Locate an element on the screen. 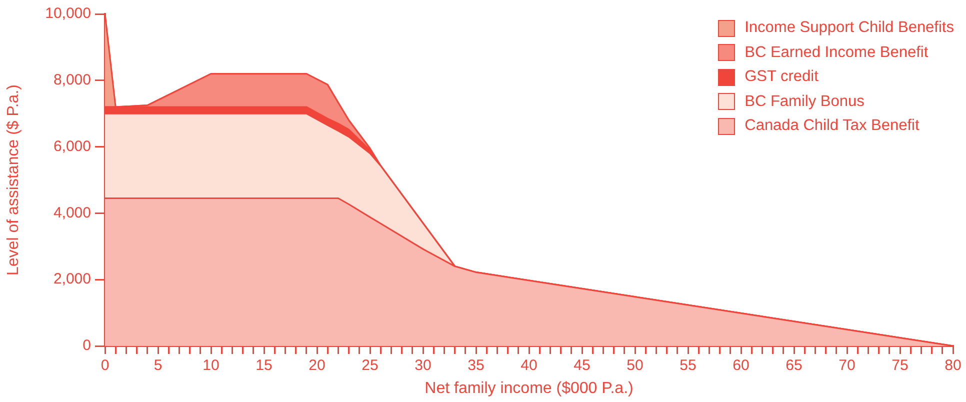 This screenshot has width=966, height=402. x-tick-label: 20 is located at coordinates (317, 365).